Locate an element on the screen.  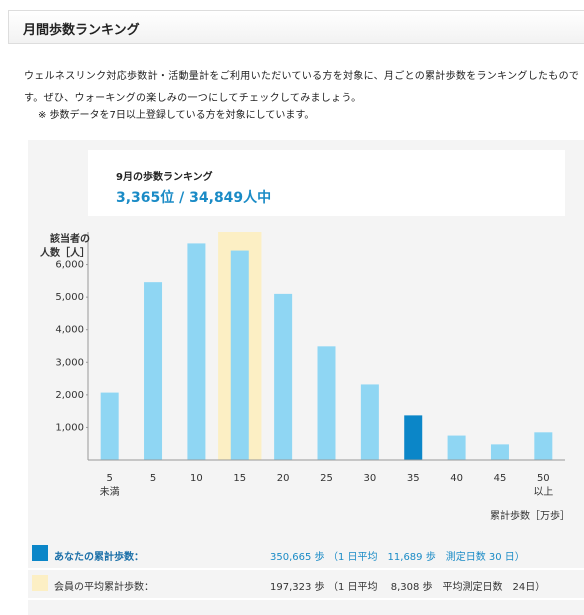
x-tick-label: 15 is located at coordinates (240, 478).